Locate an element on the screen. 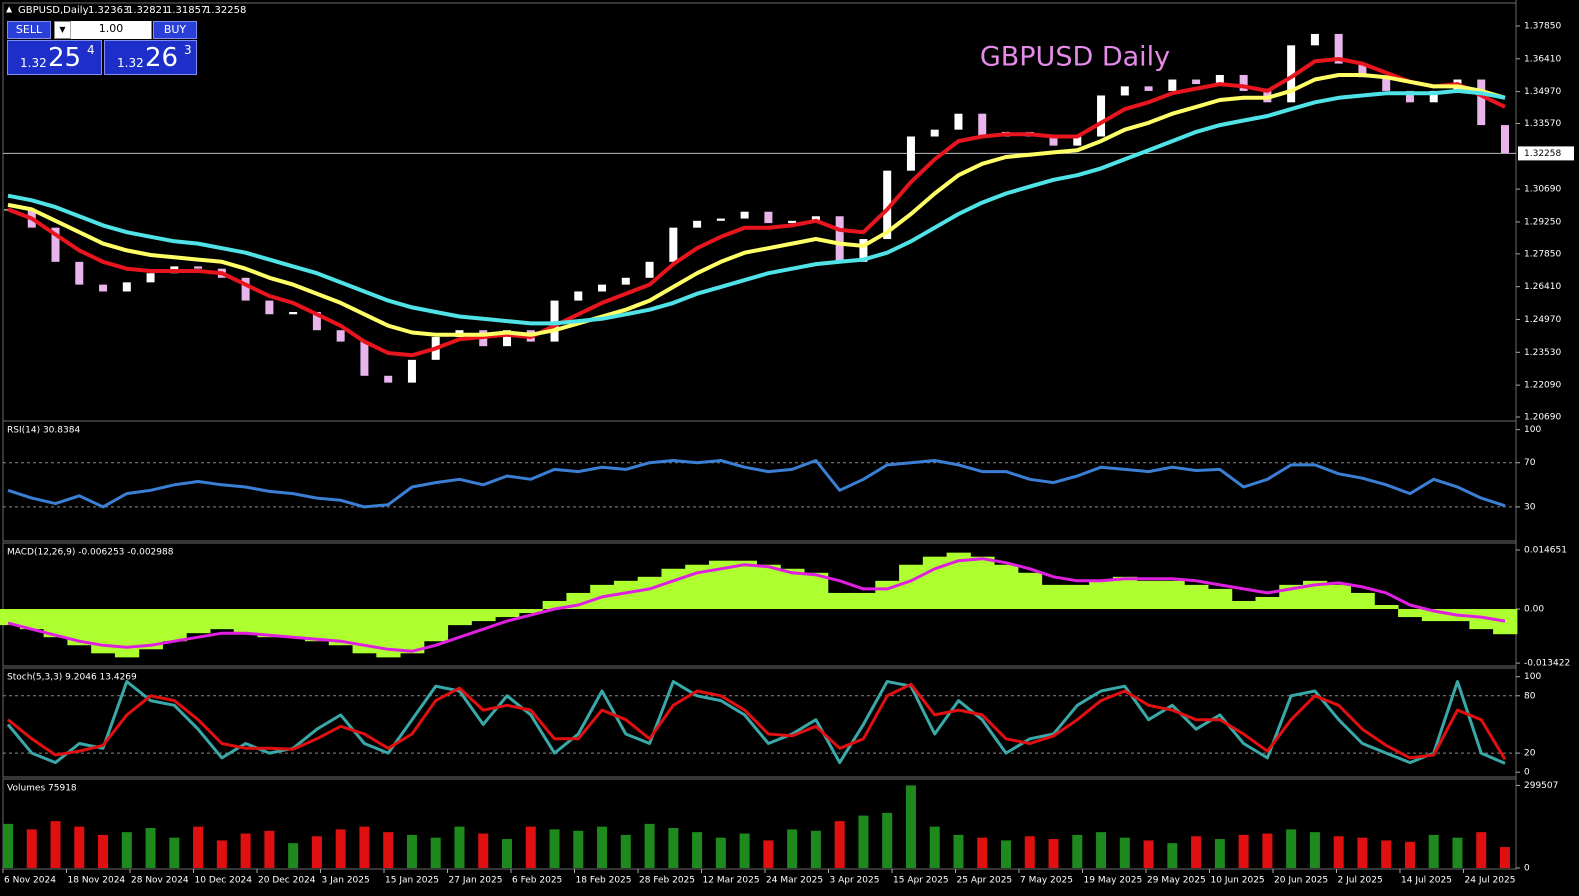 This screenshot has width=1579, height=896. y-tick-label: 1.27850 is located at coordinates (1542, 254).